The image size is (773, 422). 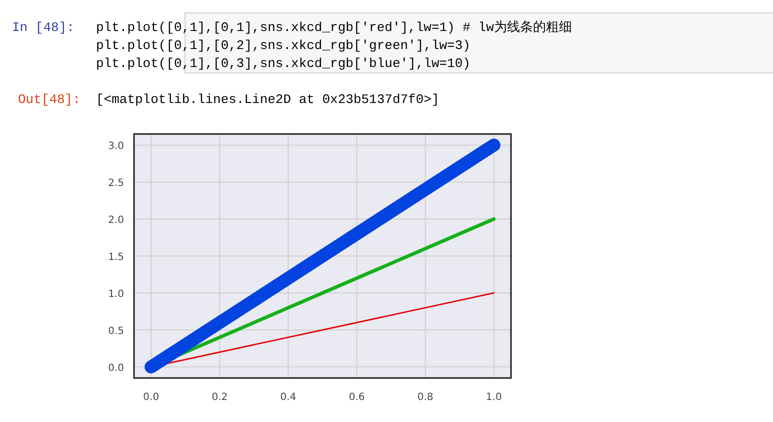 I want to click on text: plt.plot([0,1],[0,2],sns.xkcd_rgb['green'],lw=3), so click(x=283, y=45).